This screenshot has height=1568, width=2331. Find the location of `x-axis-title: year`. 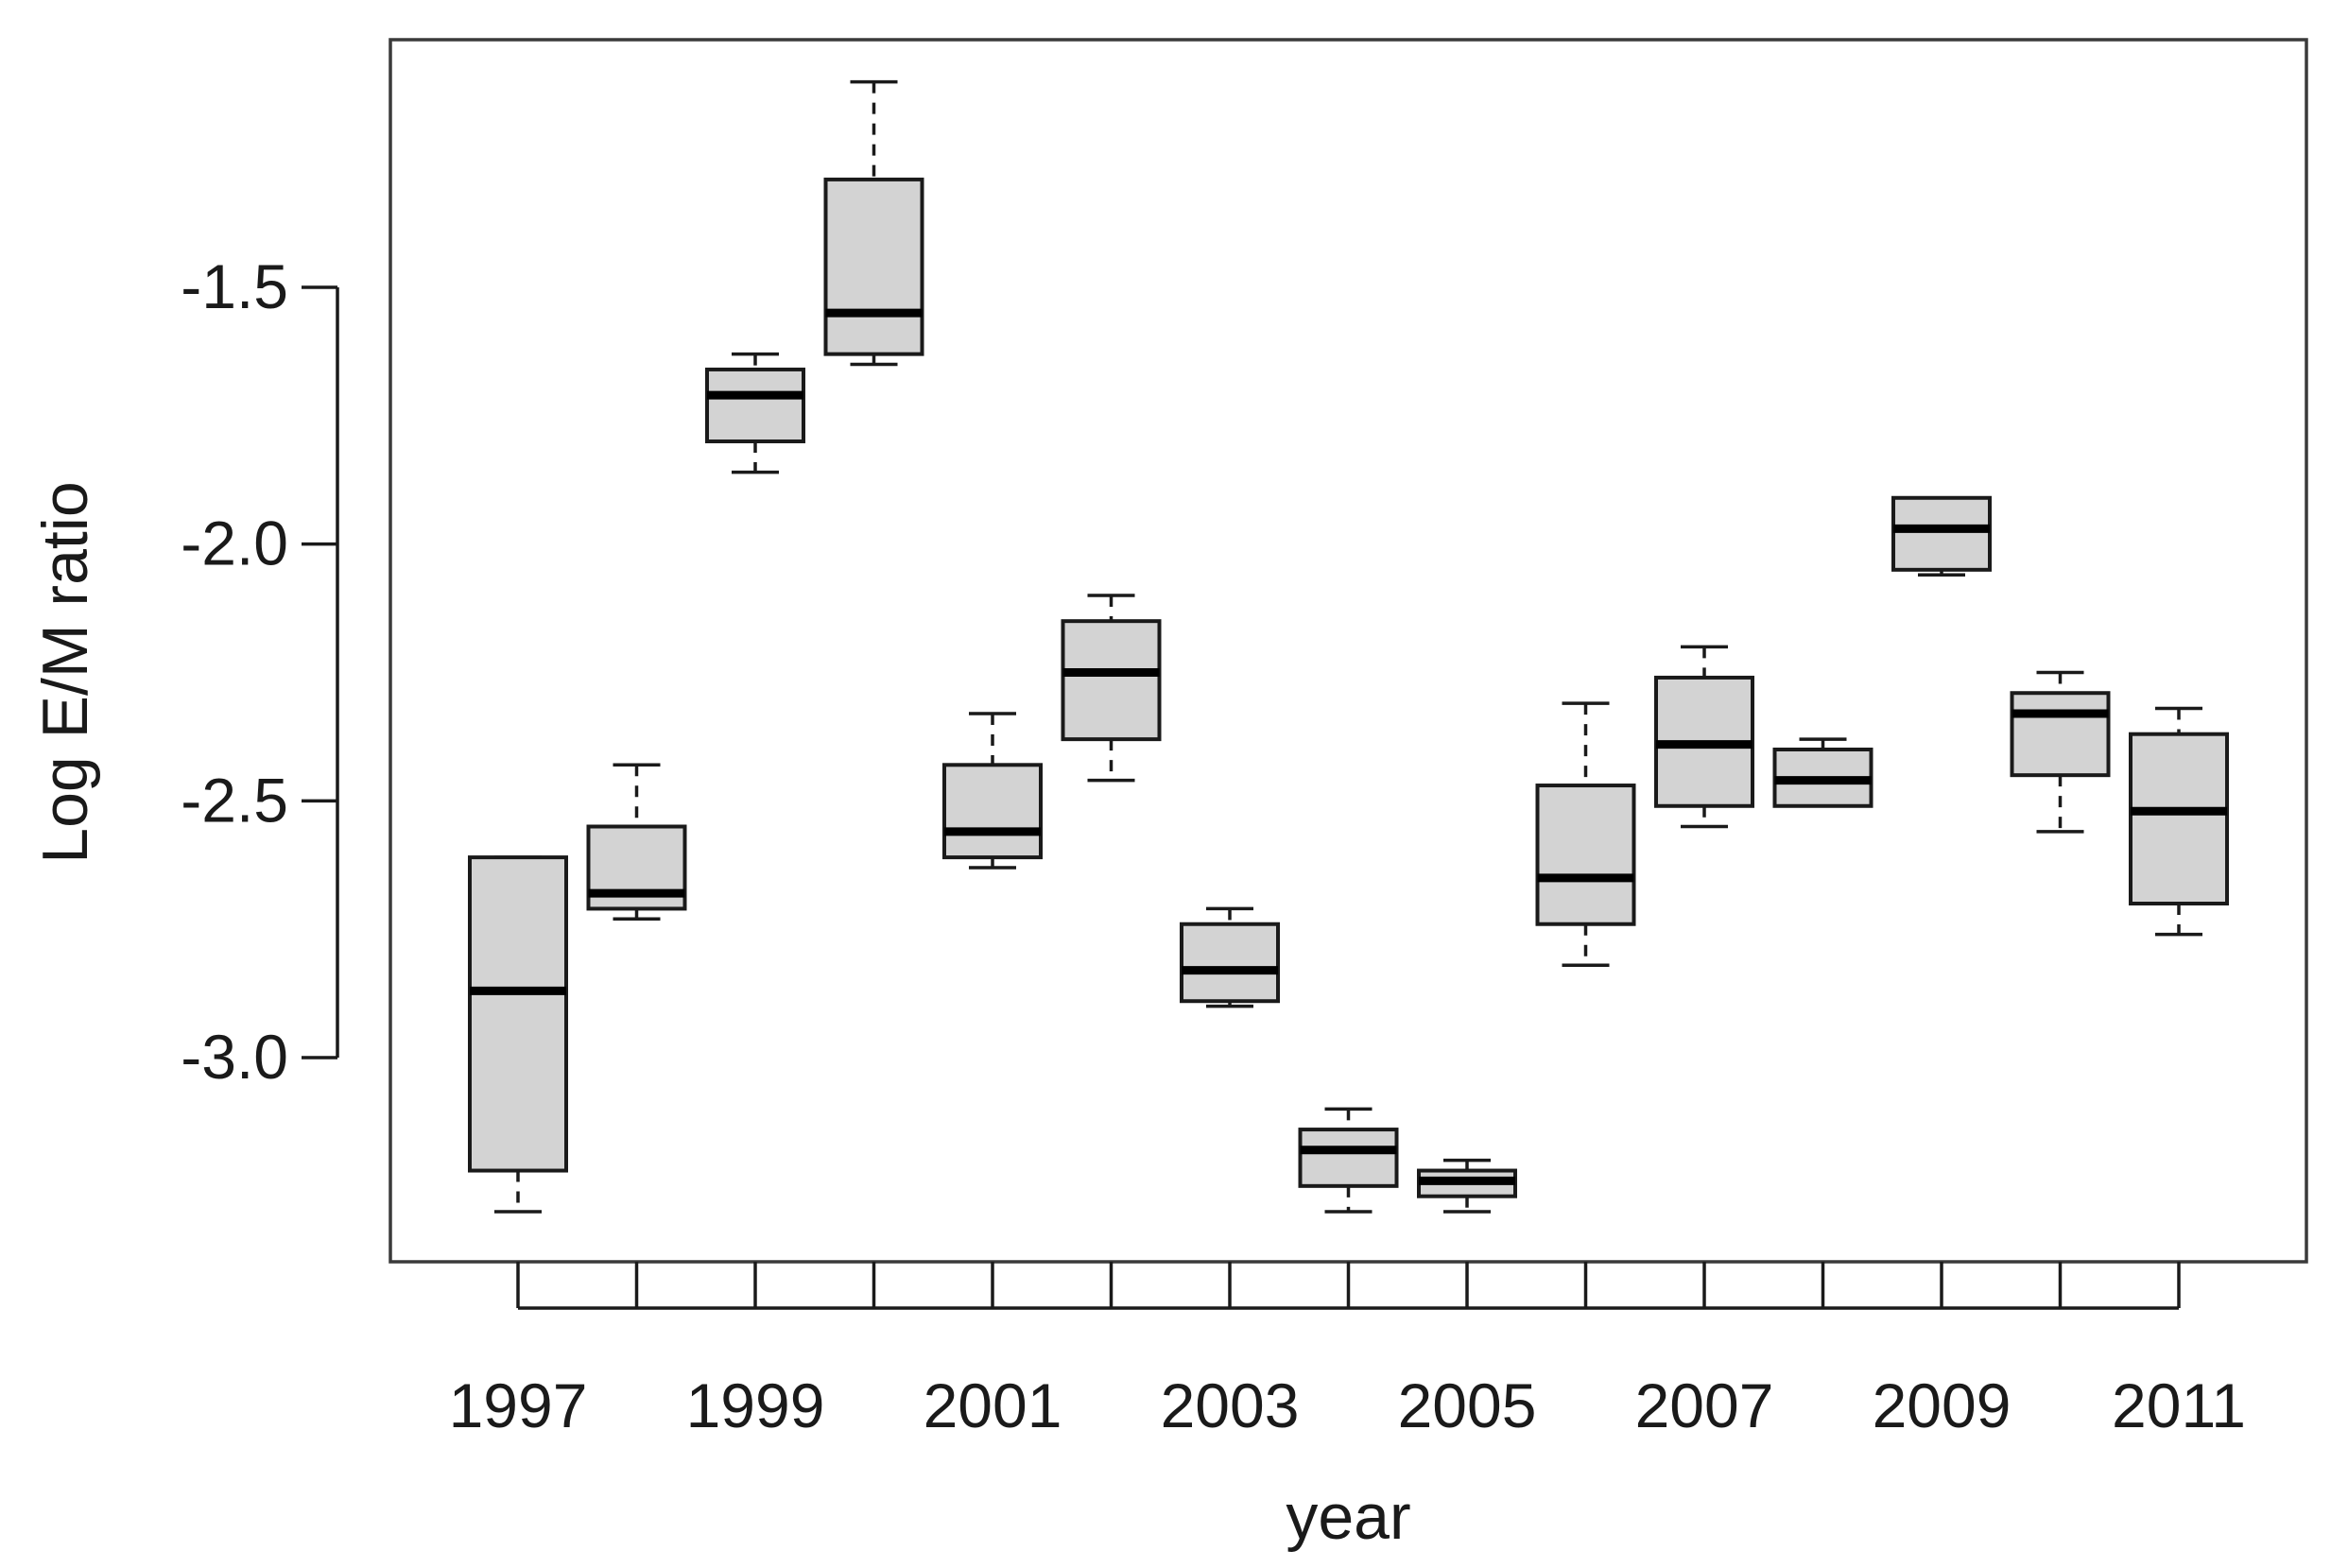

x-axis-title: year is located at coordinates (1348, 1517).